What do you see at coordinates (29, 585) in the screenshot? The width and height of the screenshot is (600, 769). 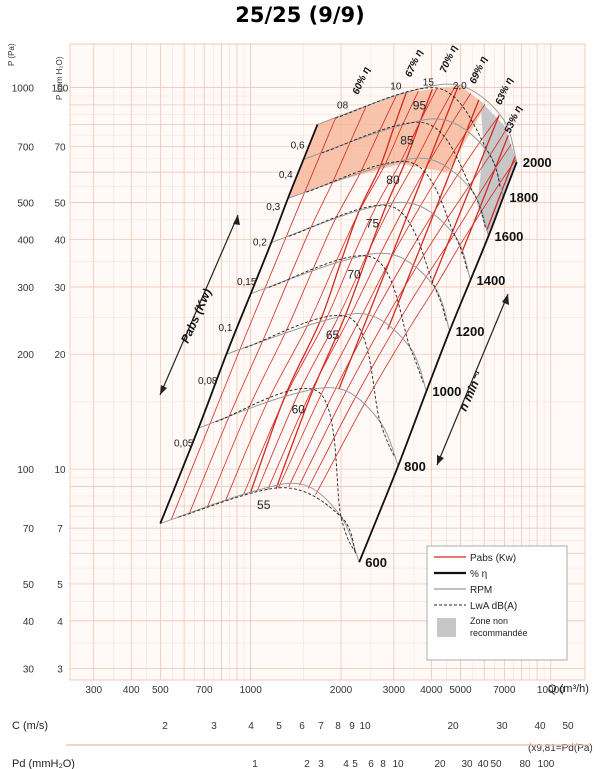 I see `y-tick-pa: 50` at bounding box center [29, 585].